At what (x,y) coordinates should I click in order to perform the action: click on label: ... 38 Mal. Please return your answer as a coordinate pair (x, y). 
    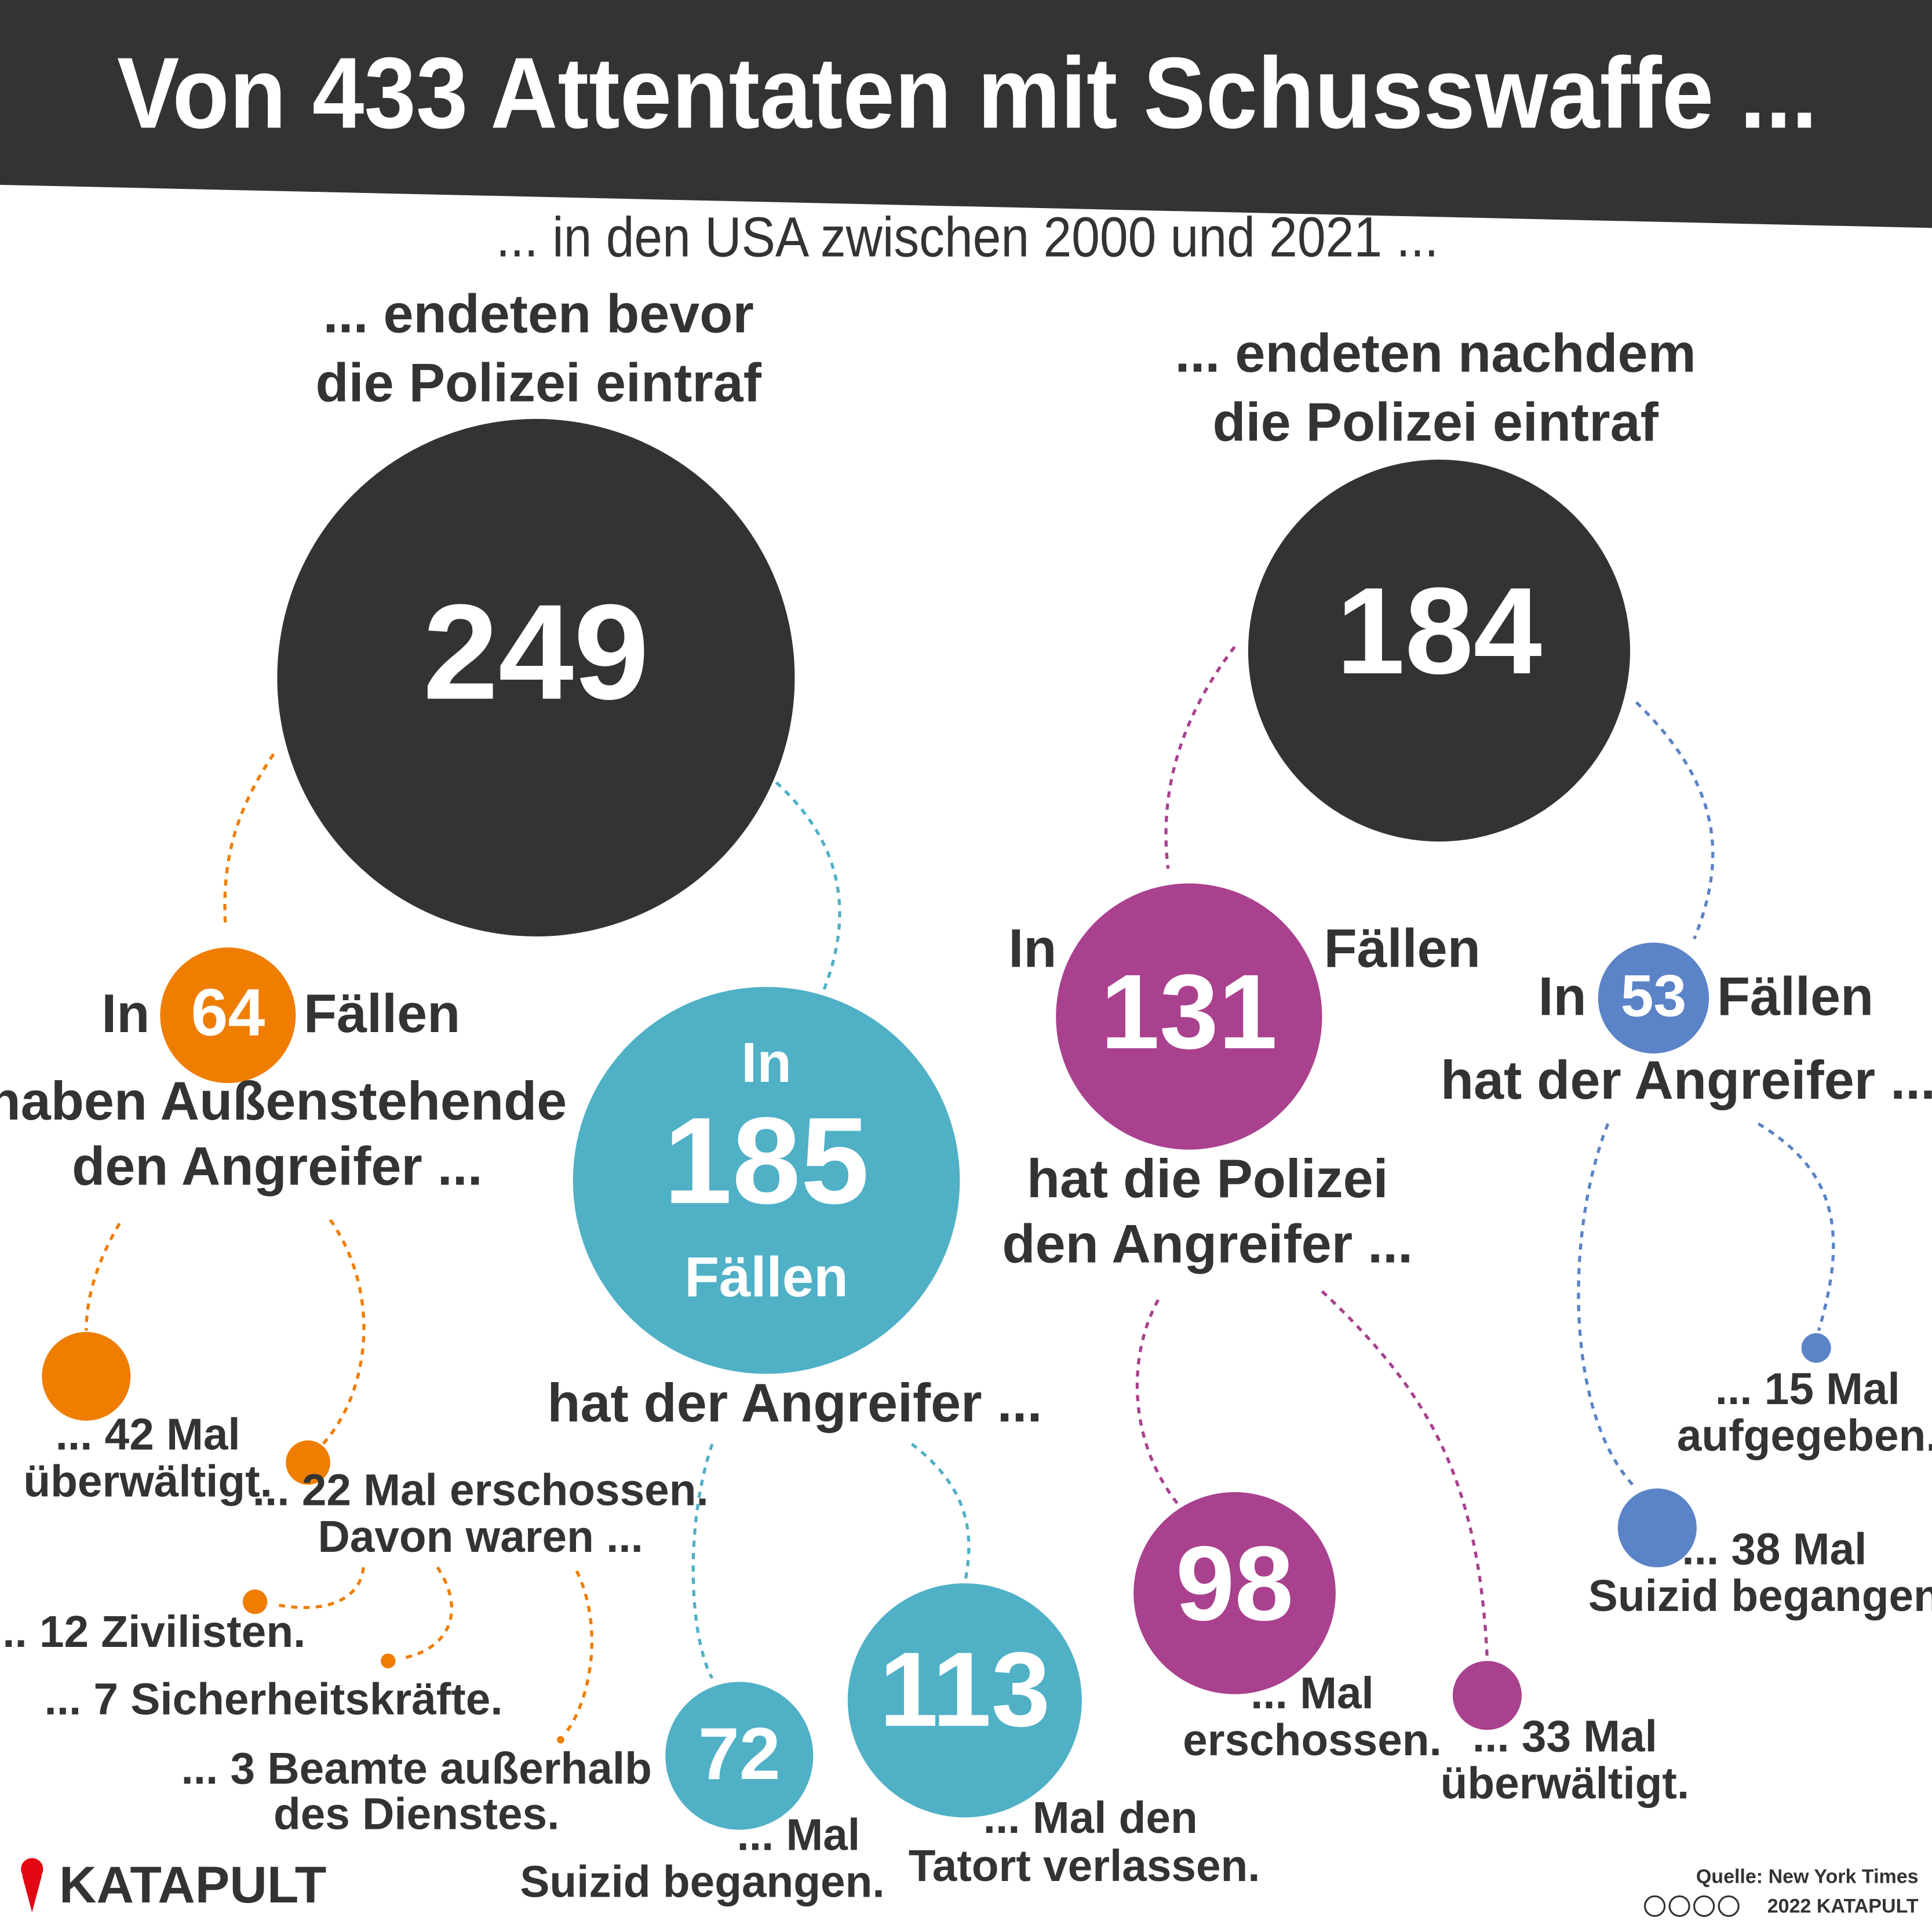
    Looking at the image, I should click on (1775, 1549).